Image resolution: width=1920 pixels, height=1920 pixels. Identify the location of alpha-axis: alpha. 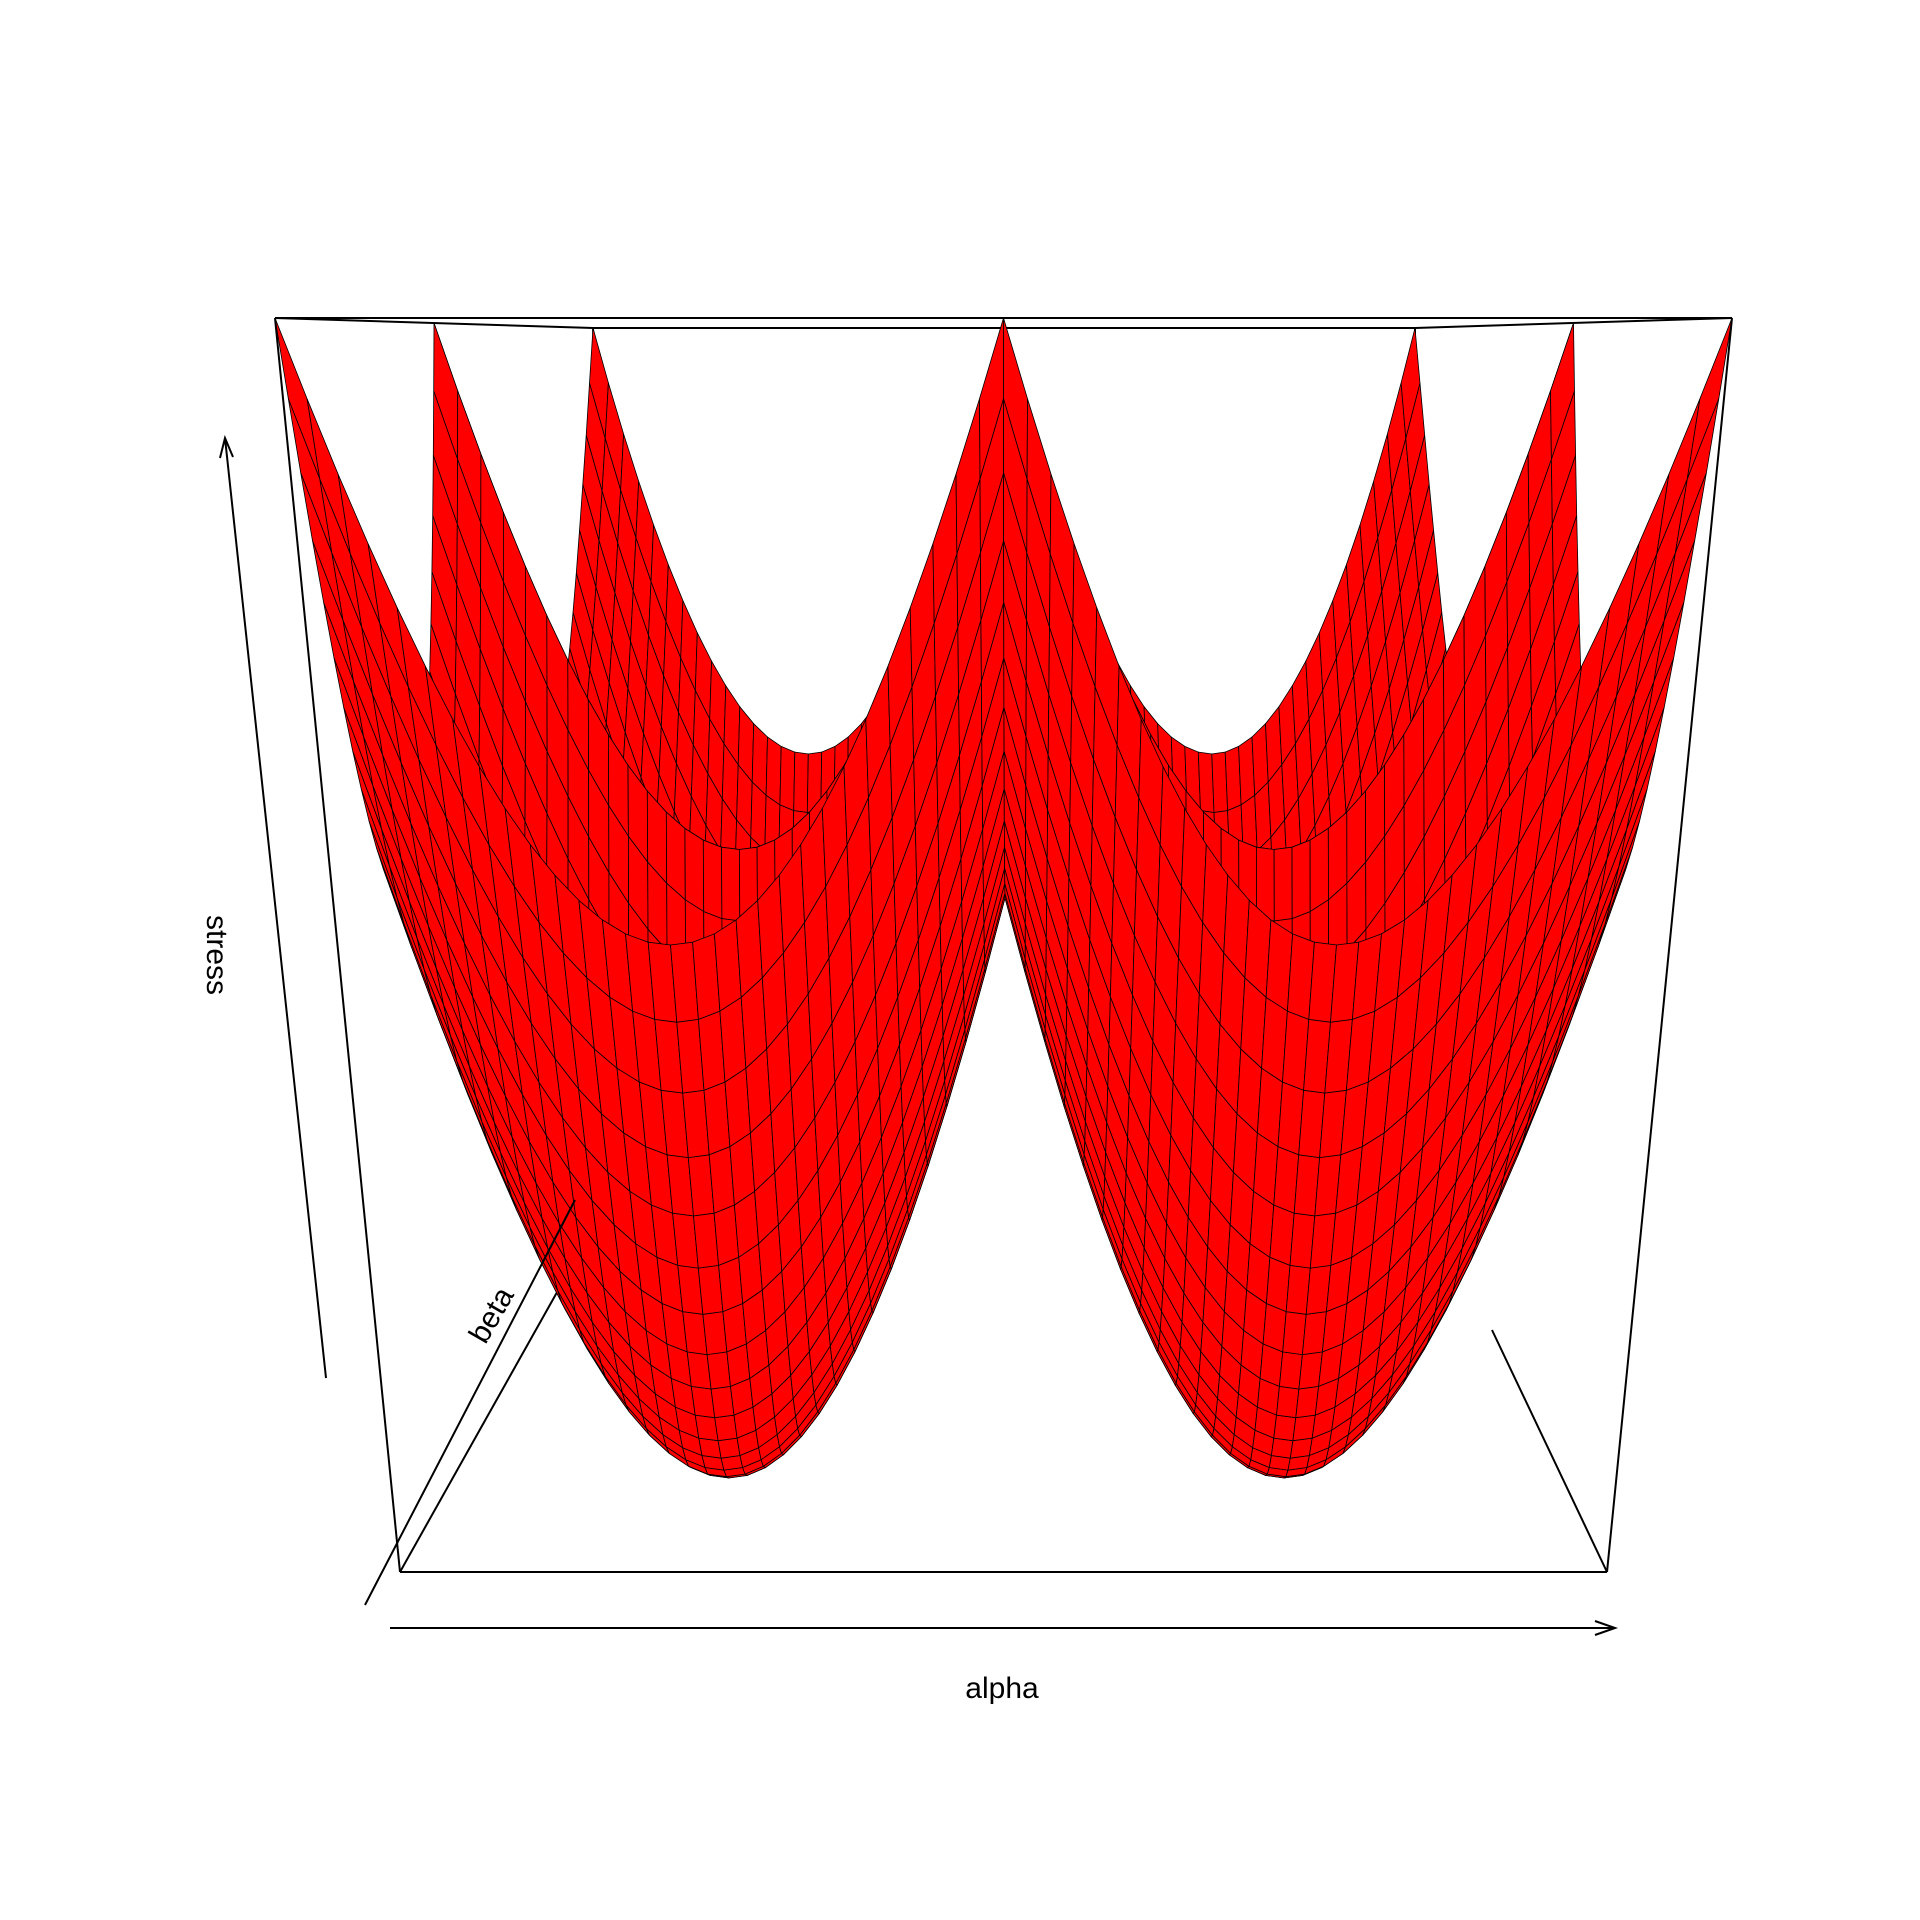
(1004, 1662).